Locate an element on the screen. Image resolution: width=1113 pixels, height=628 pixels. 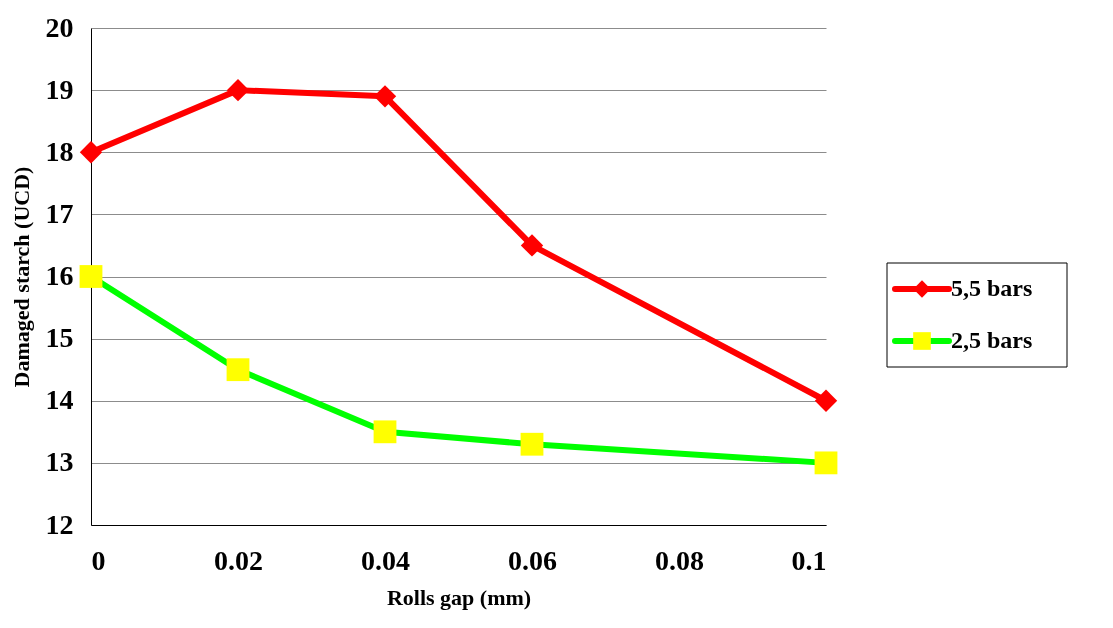
y-tick-label: 16 is located at coordinates (59, 275).